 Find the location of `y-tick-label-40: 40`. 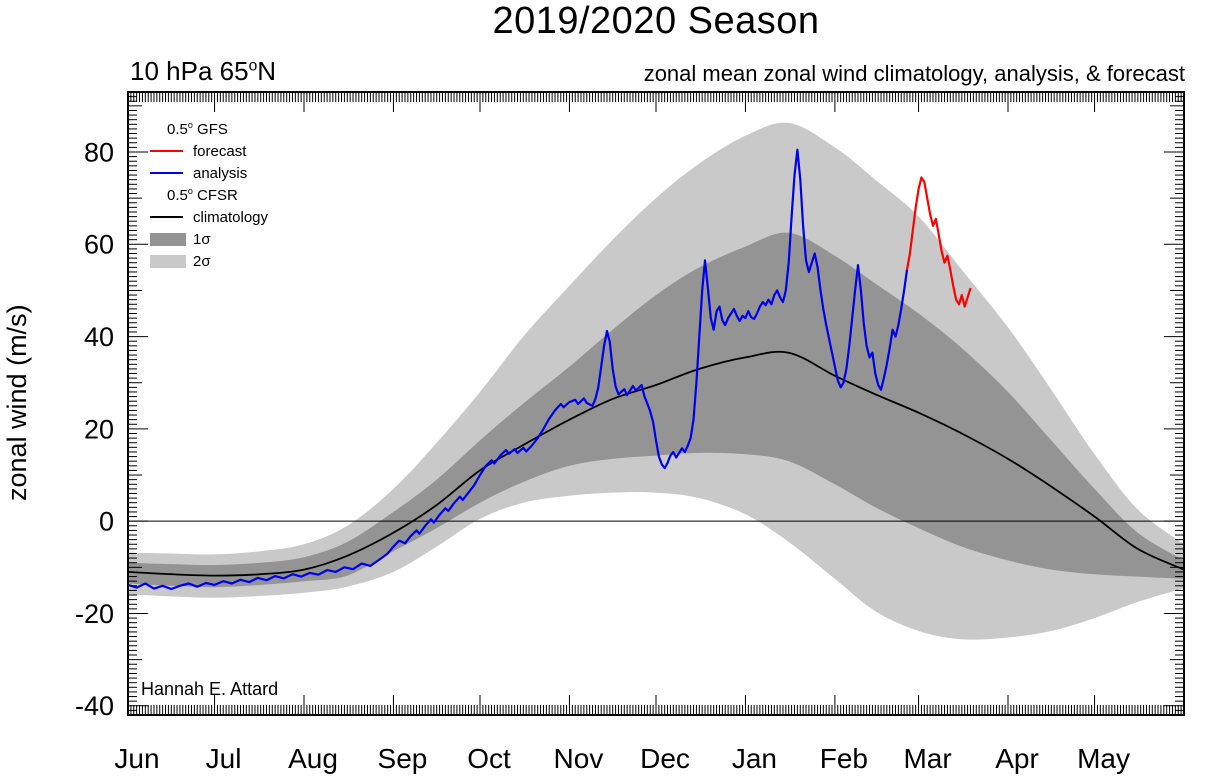

y-tick-label-40: 40 is located at coordinates (99, 337).